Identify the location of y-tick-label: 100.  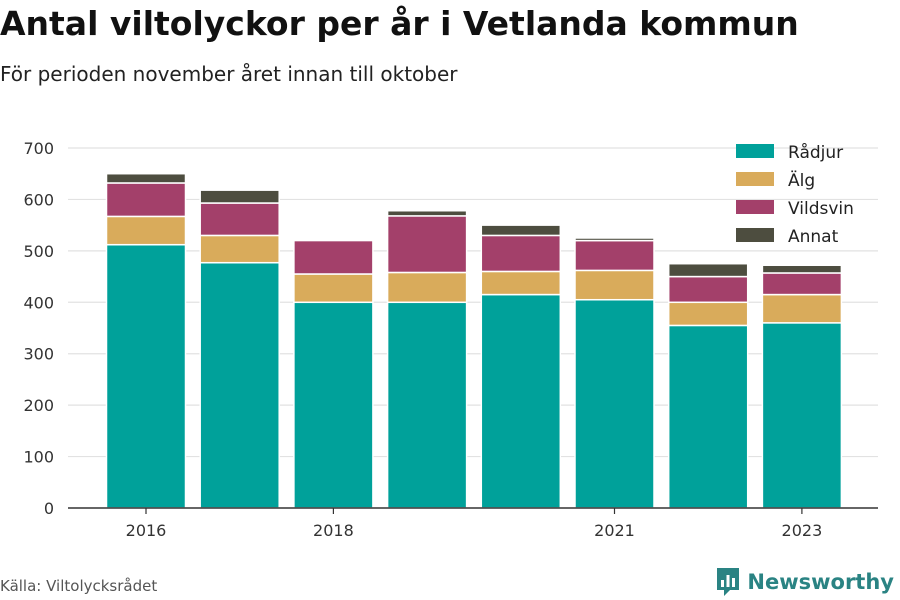
(38, 457).